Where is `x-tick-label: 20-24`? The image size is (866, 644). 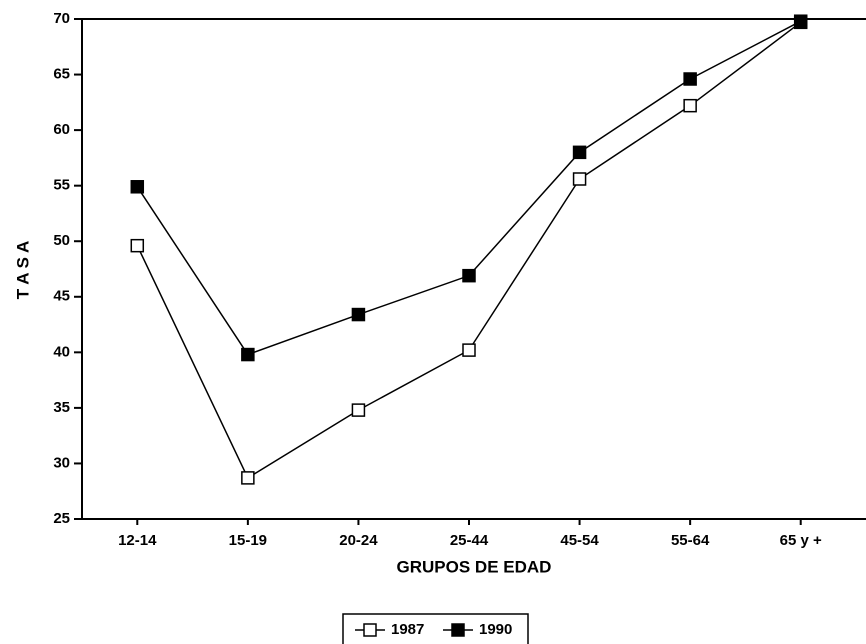 x-tick-label: 20-24 is located at coordinates (358, 540).